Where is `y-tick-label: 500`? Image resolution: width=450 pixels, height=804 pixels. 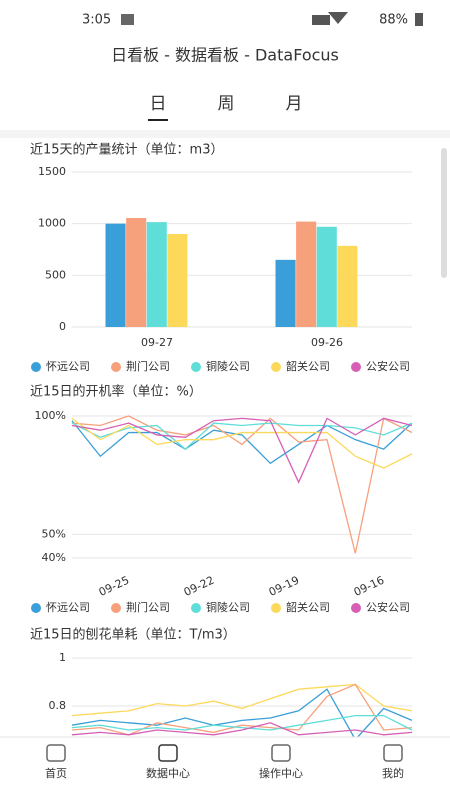 y-tick-label: 500 is located at coordinates (55, 274).